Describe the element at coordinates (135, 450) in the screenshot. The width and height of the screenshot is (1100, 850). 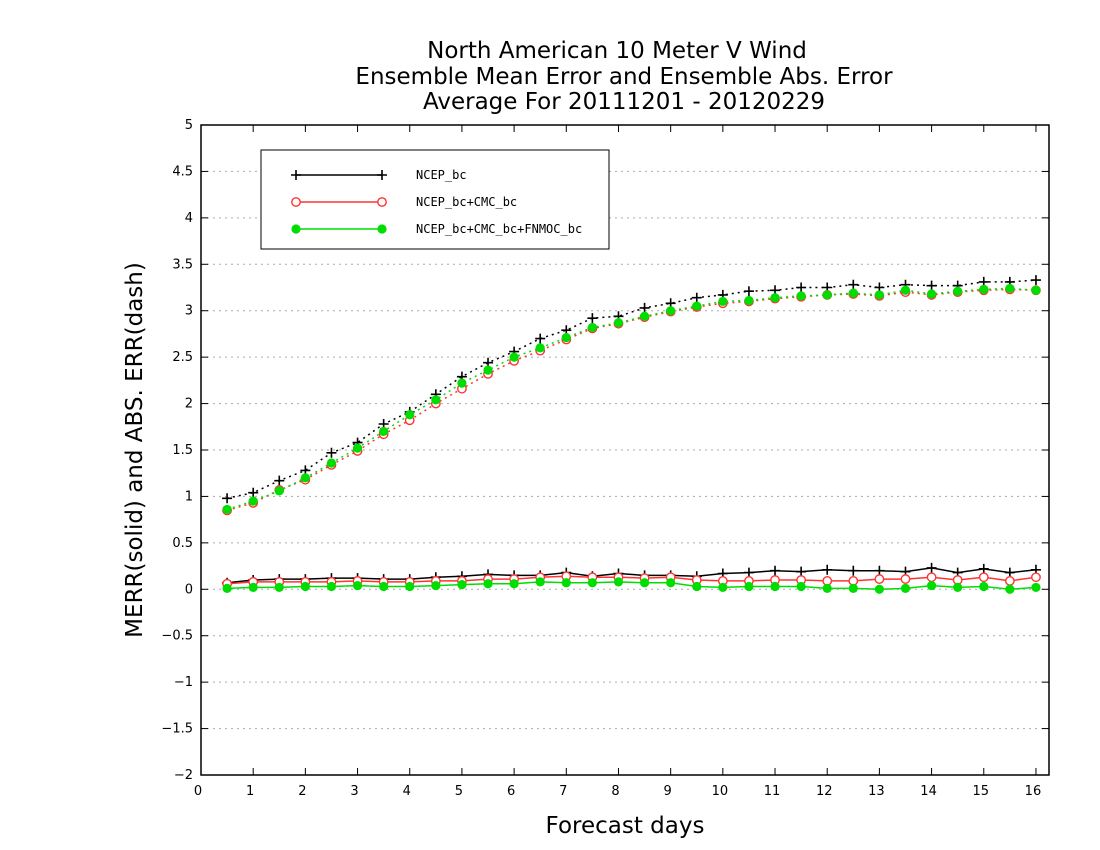
I see `y-axis-label: MERR(solid) and ABS. ERR(dash)` at that location.